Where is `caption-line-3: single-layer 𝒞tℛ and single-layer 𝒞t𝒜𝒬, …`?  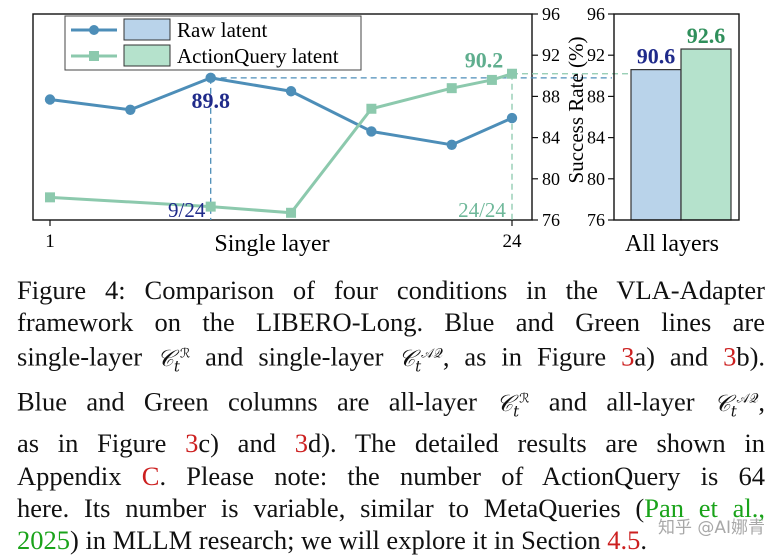 caption-line-3: single-layer 𝒞tℛ and single-layer 𝒞t𝒜𝒬, … is located at coordinates (391, 360).